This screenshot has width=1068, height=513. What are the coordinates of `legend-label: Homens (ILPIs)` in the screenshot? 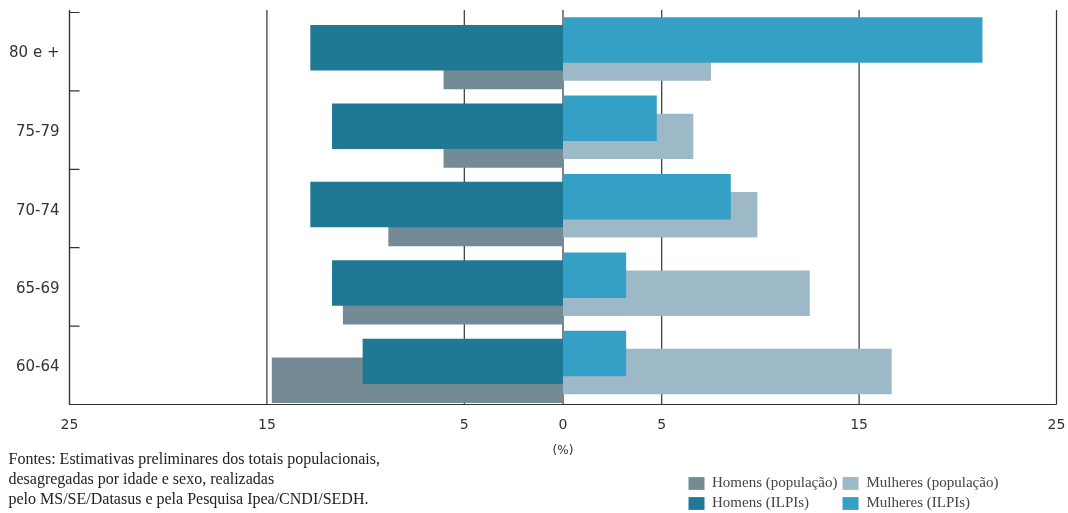 It's located at (761, 502).